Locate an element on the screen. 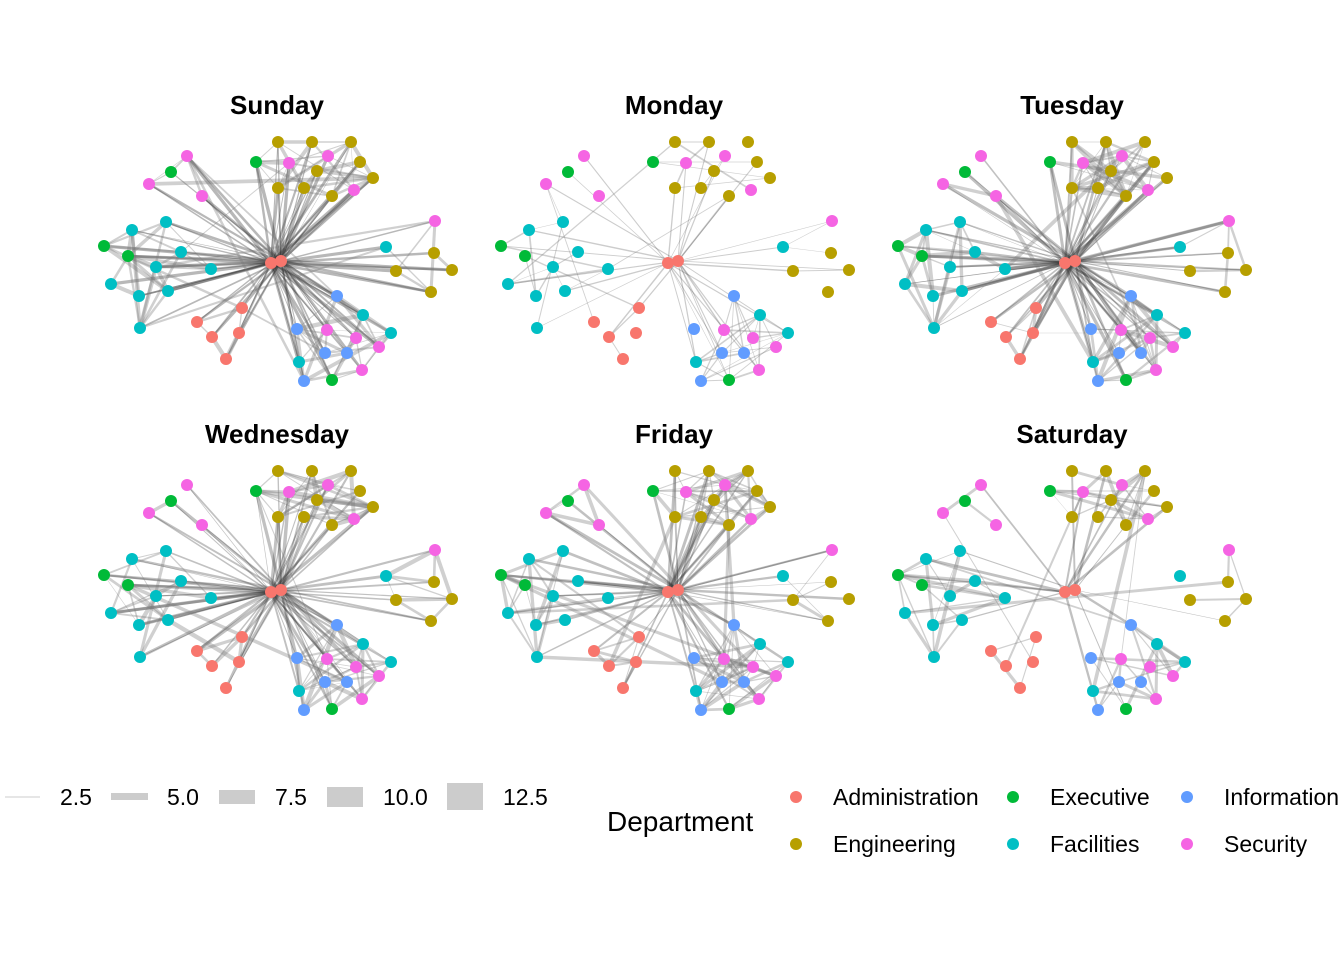  legend-key-information is located at coordinates (1187, 797).